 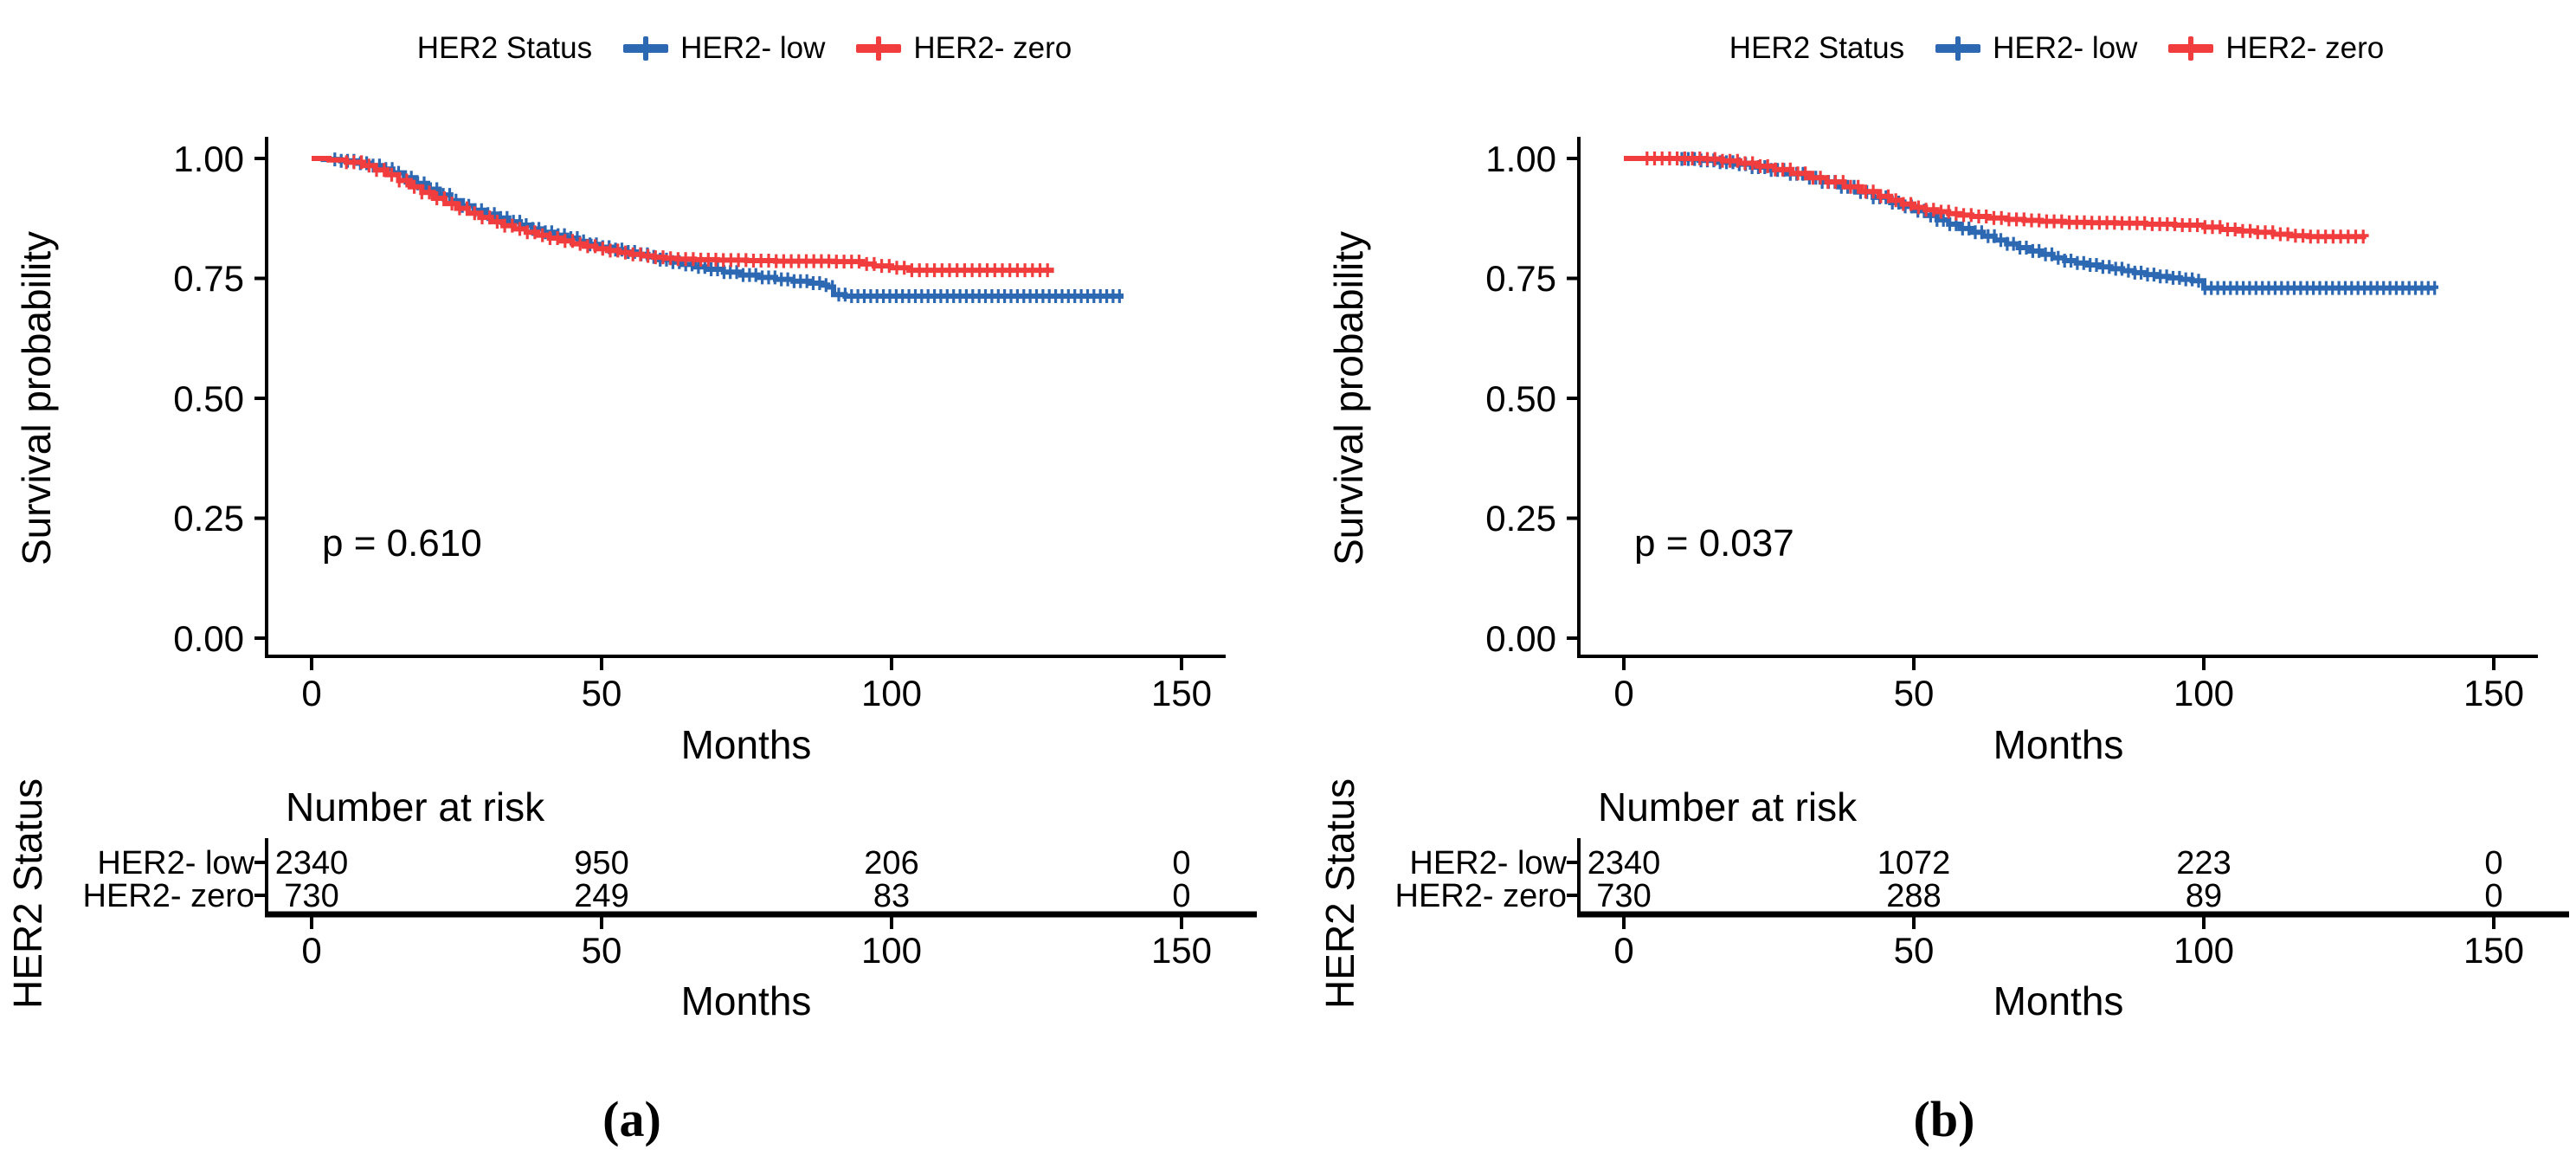 I want to click on survival-curves, so click(x=2031, y=224).